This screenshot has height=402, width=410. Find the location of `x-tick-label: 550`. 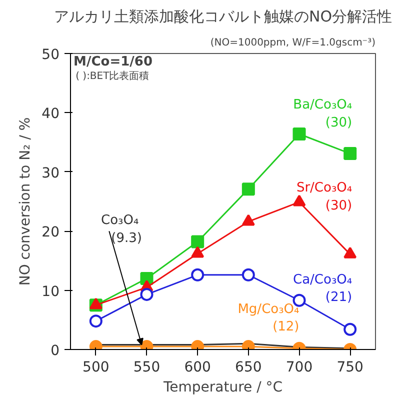

x-tick-label: 550 is located at coordinates (146, 368).